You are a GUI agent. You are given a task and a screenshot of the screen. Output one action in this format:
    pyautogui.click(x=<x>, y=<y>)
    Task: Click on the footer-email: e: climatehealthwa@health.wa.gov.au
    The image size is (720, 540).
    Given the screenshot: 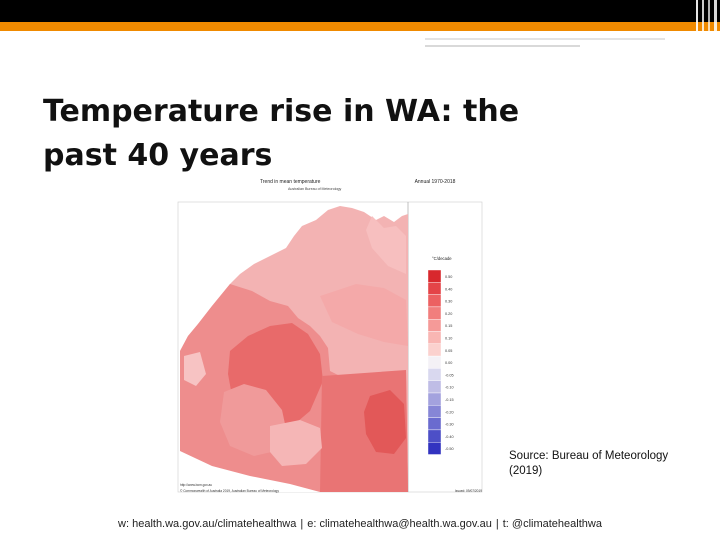 What is the action you would take?
    pyautogui.click(x=399, y=524)
    